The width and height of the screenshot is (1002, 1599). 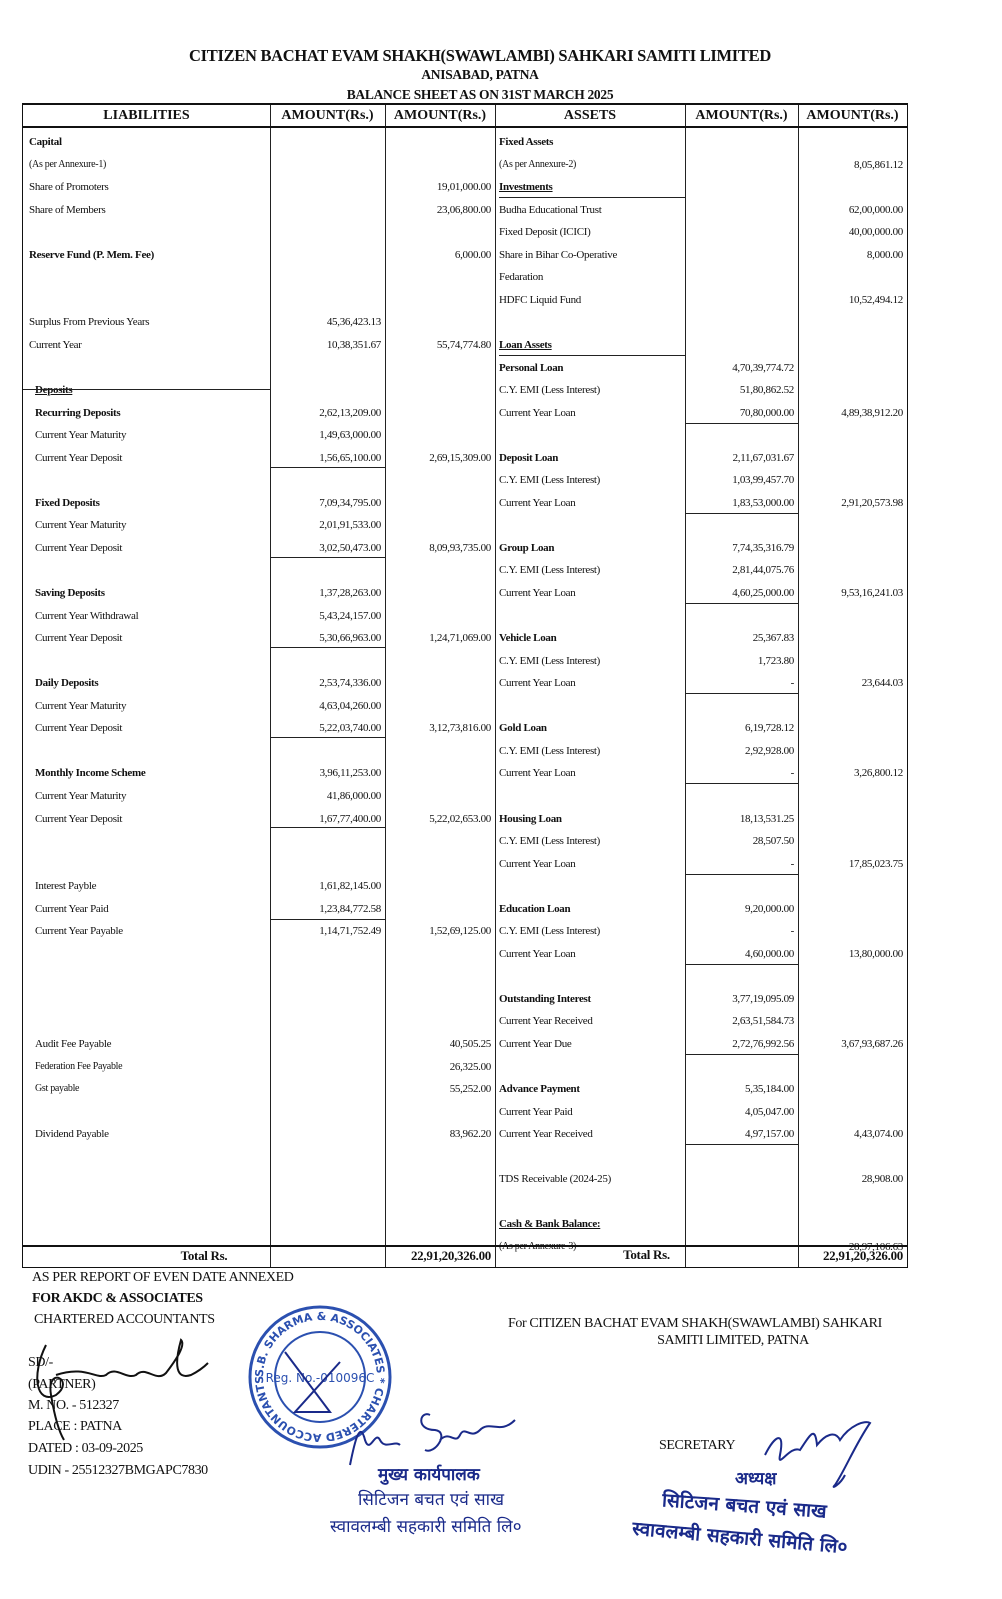 What do you see at coordinates (766, 390) in the screenshot?
I see `amount-a3: 51,80,862.52` at bounding box center [766, 390].